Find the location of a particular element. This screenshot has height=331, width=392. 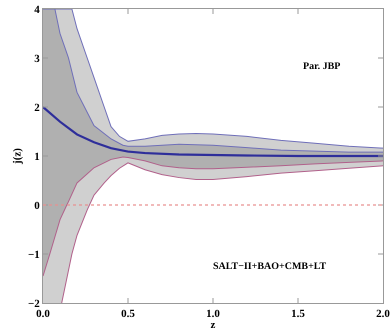

x-tick-label: 1.5 is located at coordinates (298, 314).